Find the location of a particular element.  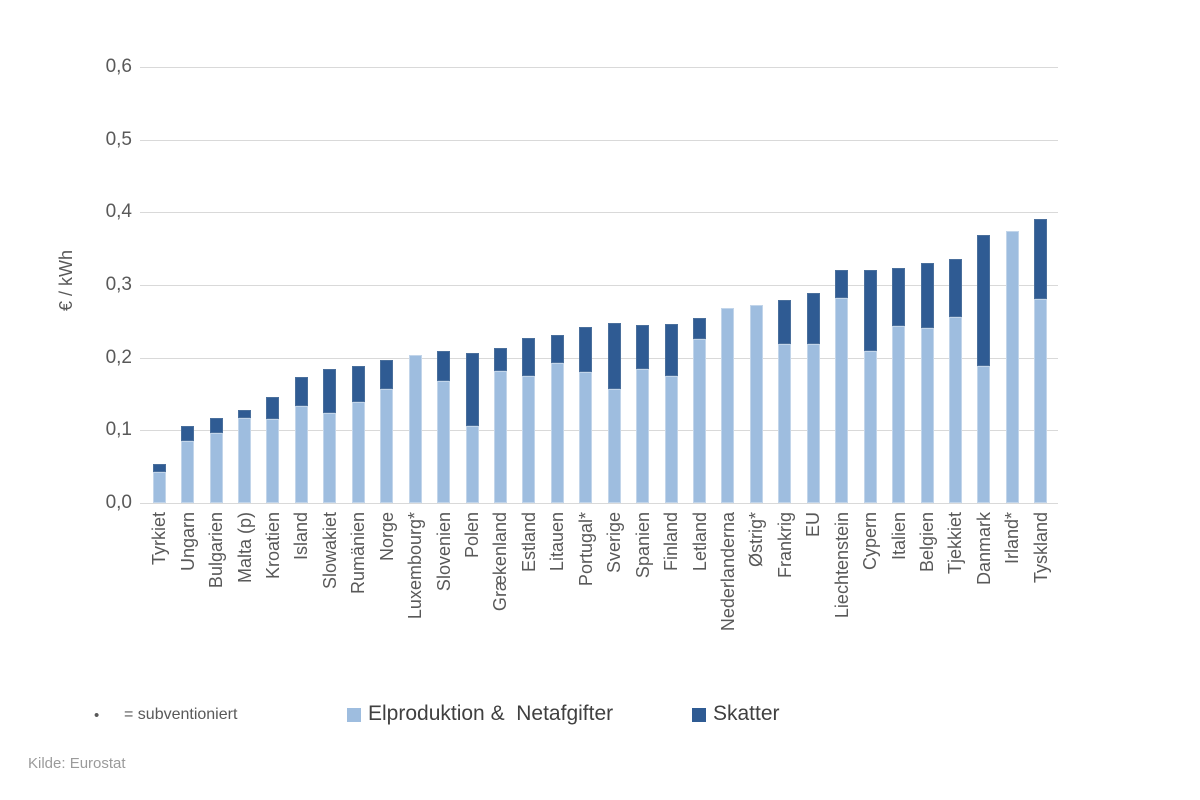

x-tick-label: Kroatien is located at coordinates (273, 546).